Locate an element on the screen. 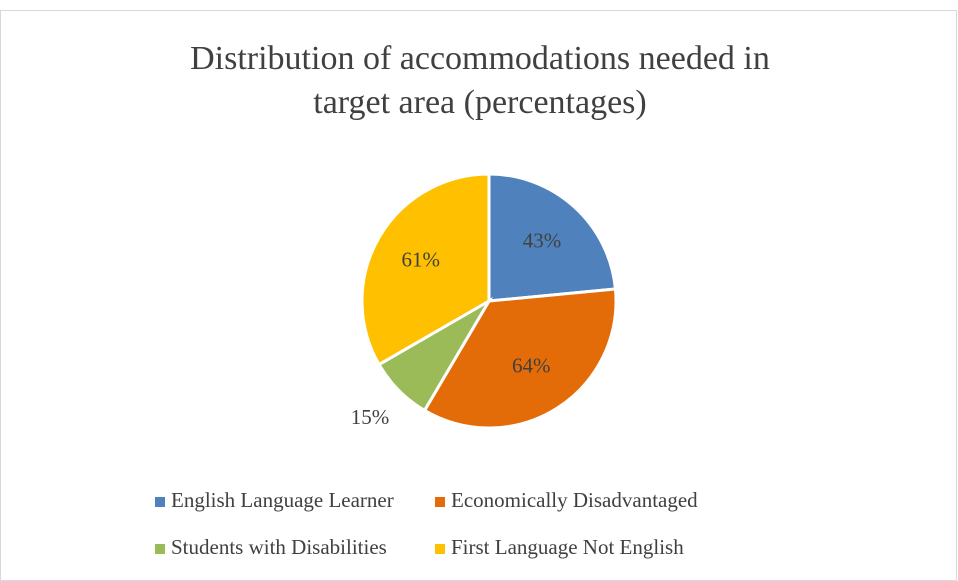 Image resolution: width=958 pixels, height=581 pixels. data-label: 61% is located at coordinates (421, 259).